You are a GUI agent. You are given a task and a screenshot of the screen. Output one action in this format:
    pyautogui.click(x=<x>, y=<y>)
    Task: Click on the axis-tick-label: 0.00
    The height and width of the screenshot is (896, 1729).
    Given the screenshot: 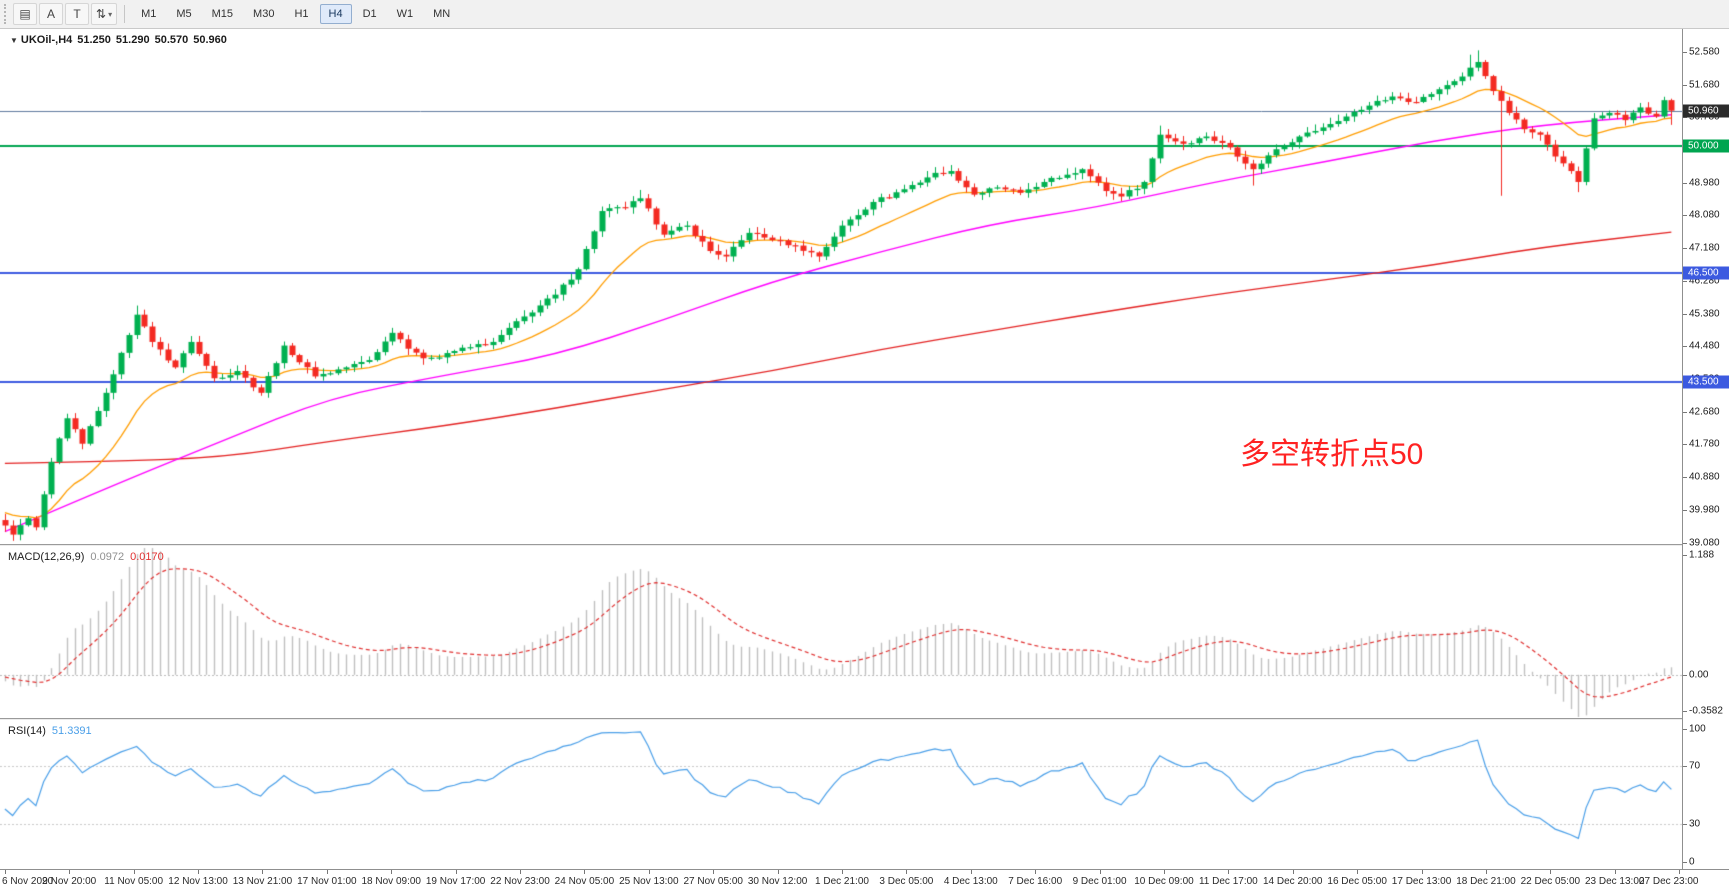 What is the action you would take?
    pyautogui.click(x=1699, y=675)
    